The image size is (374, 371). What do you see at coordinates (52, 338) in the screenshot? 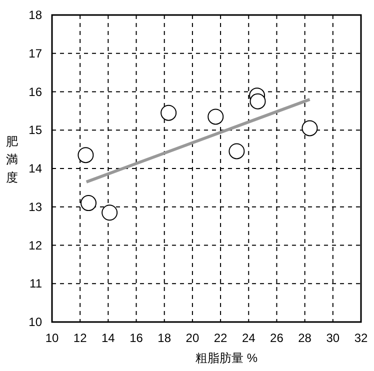
I see `x-tick-label: 10` at bounding box center [52, 338].